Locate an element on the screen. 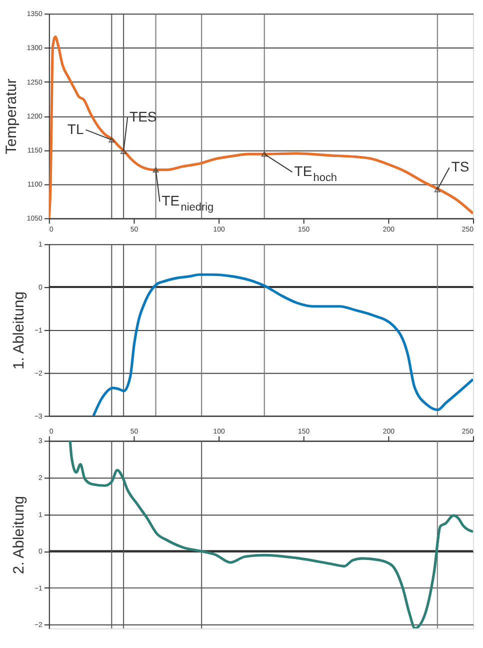  annotation: TS is located at coordinates (460, 166).